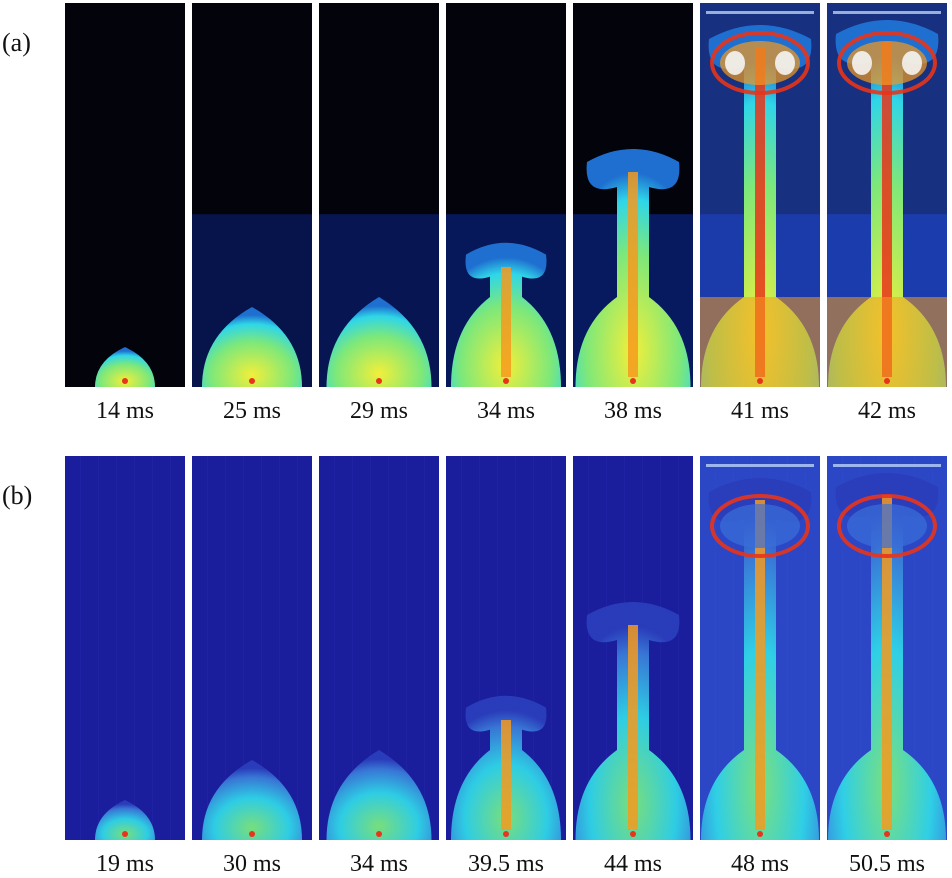 This screenshot has width=952, height=878. What do you see at coordinates (632, 411) in the screenshot?
I see `time-label: 38 ms` at bounding box center [632, 411].